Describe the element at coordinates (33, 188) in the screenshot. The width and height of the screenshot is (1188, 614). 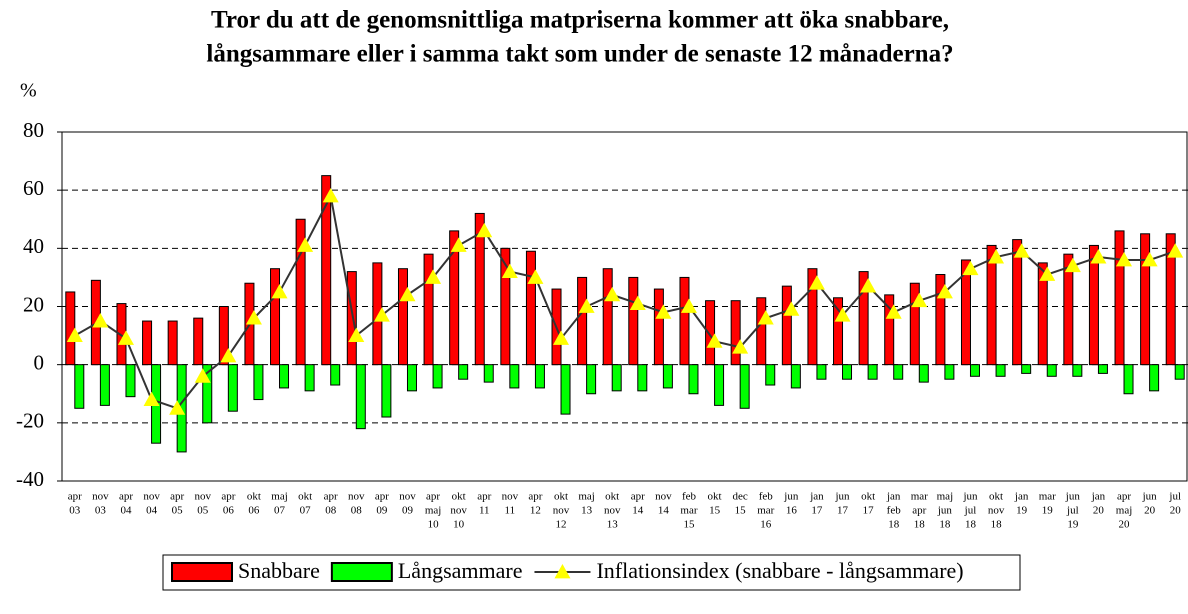
I see `y-tick-label: 60` at that location.